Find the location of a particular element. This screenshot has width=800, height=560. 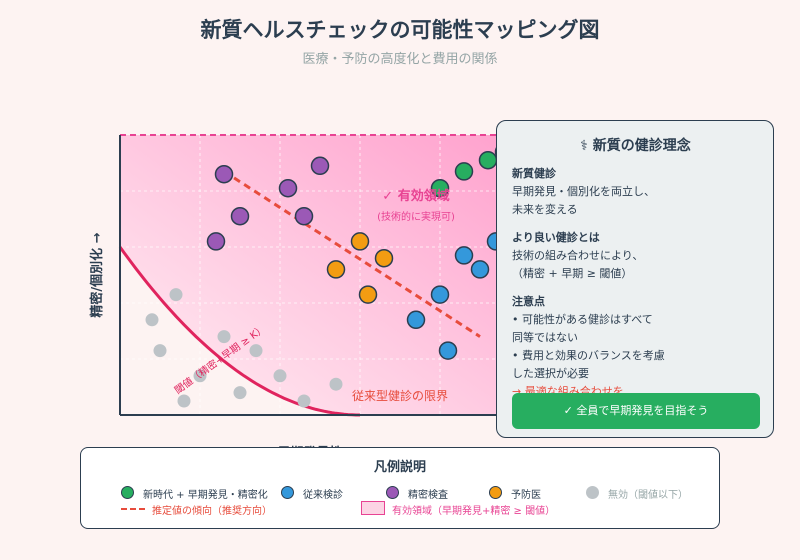

legend-marker-pet is located at coordinates (392, 492).